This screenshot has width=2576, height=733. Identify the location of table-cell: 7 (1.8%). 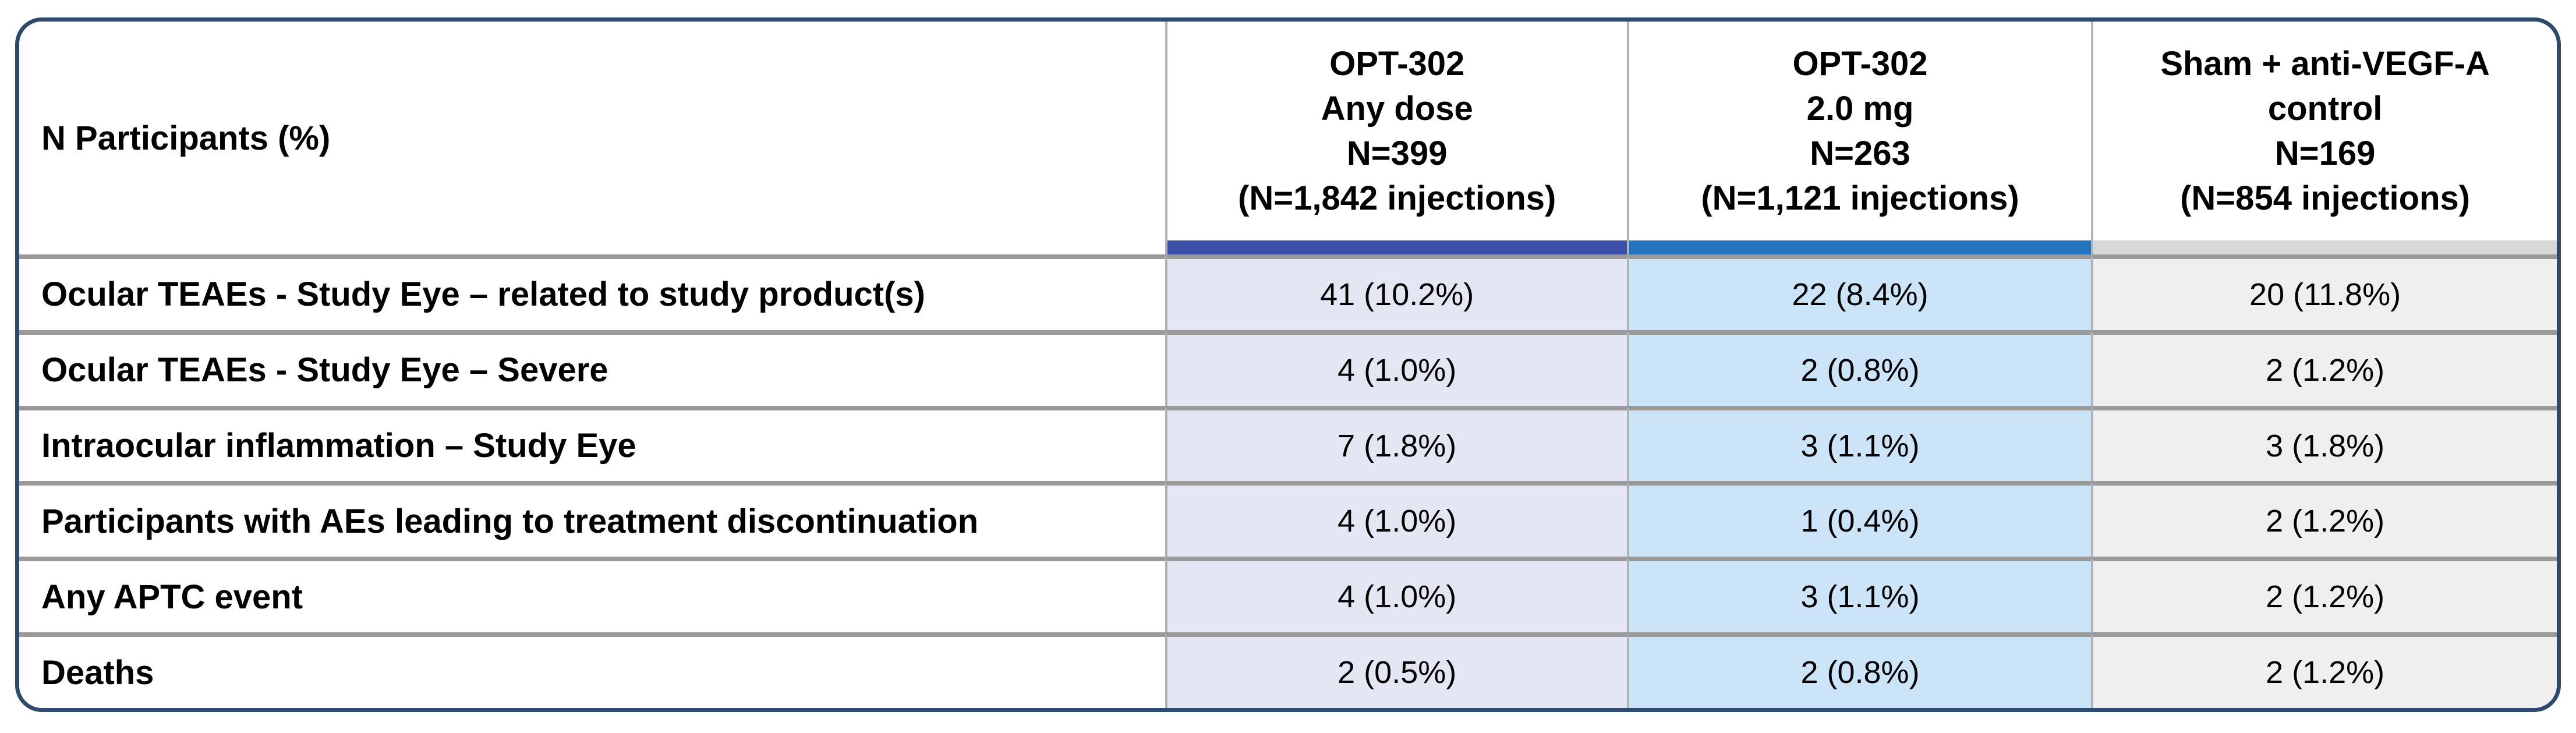
(1396, 443).